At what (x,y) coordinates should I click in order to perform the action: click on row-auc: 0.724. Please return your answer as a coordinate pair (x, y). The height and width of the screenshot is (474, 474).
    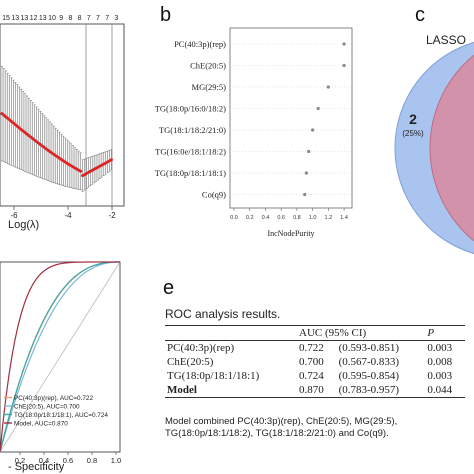
    Looking at the image, I should click on (311, 376).